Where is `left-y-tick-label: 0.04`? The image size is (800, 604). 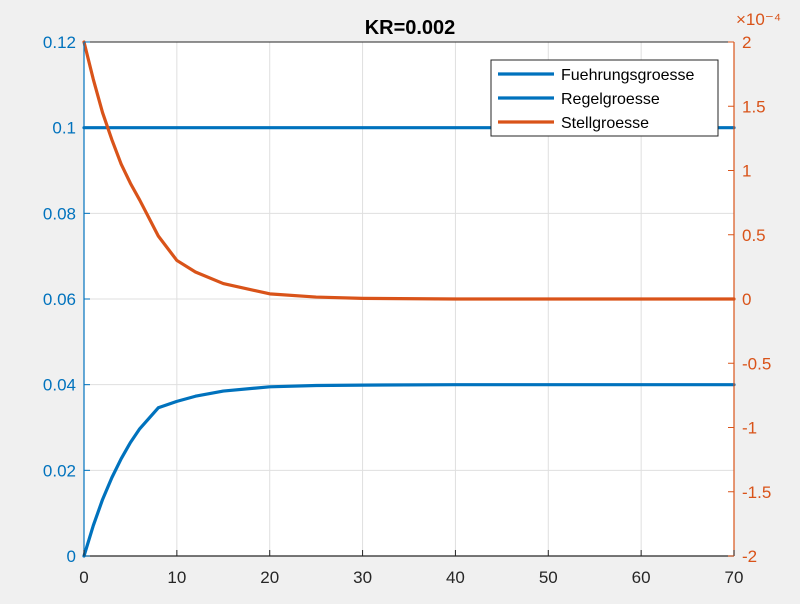 left-y-tick-label: 0.04 is located at coordinates (59, 385).